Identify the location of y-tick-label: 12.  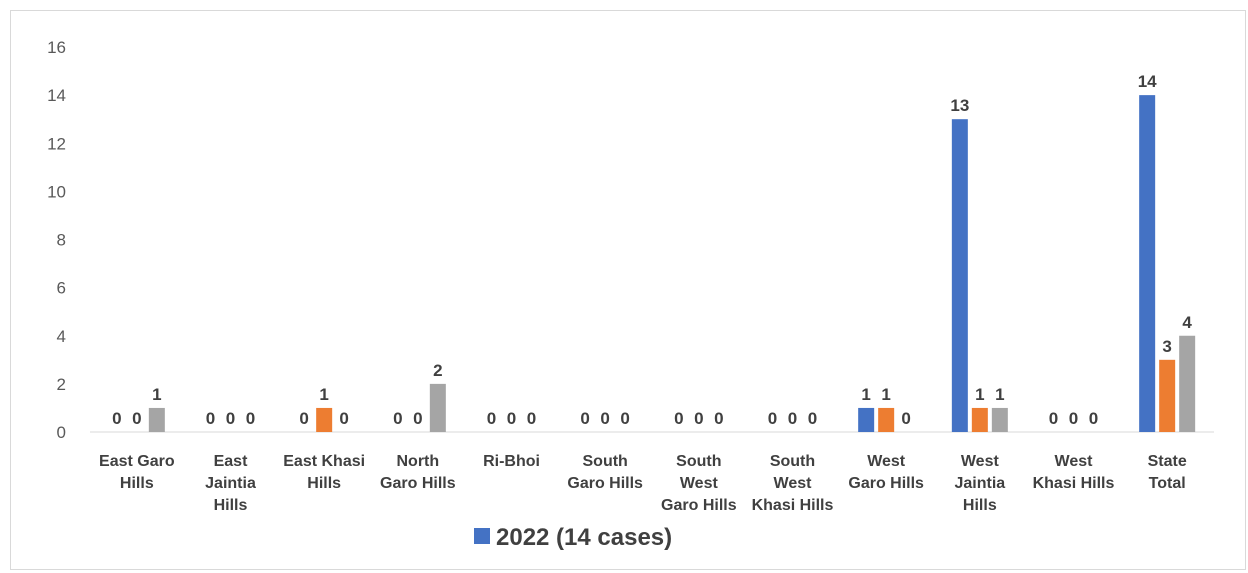
(56, 143).